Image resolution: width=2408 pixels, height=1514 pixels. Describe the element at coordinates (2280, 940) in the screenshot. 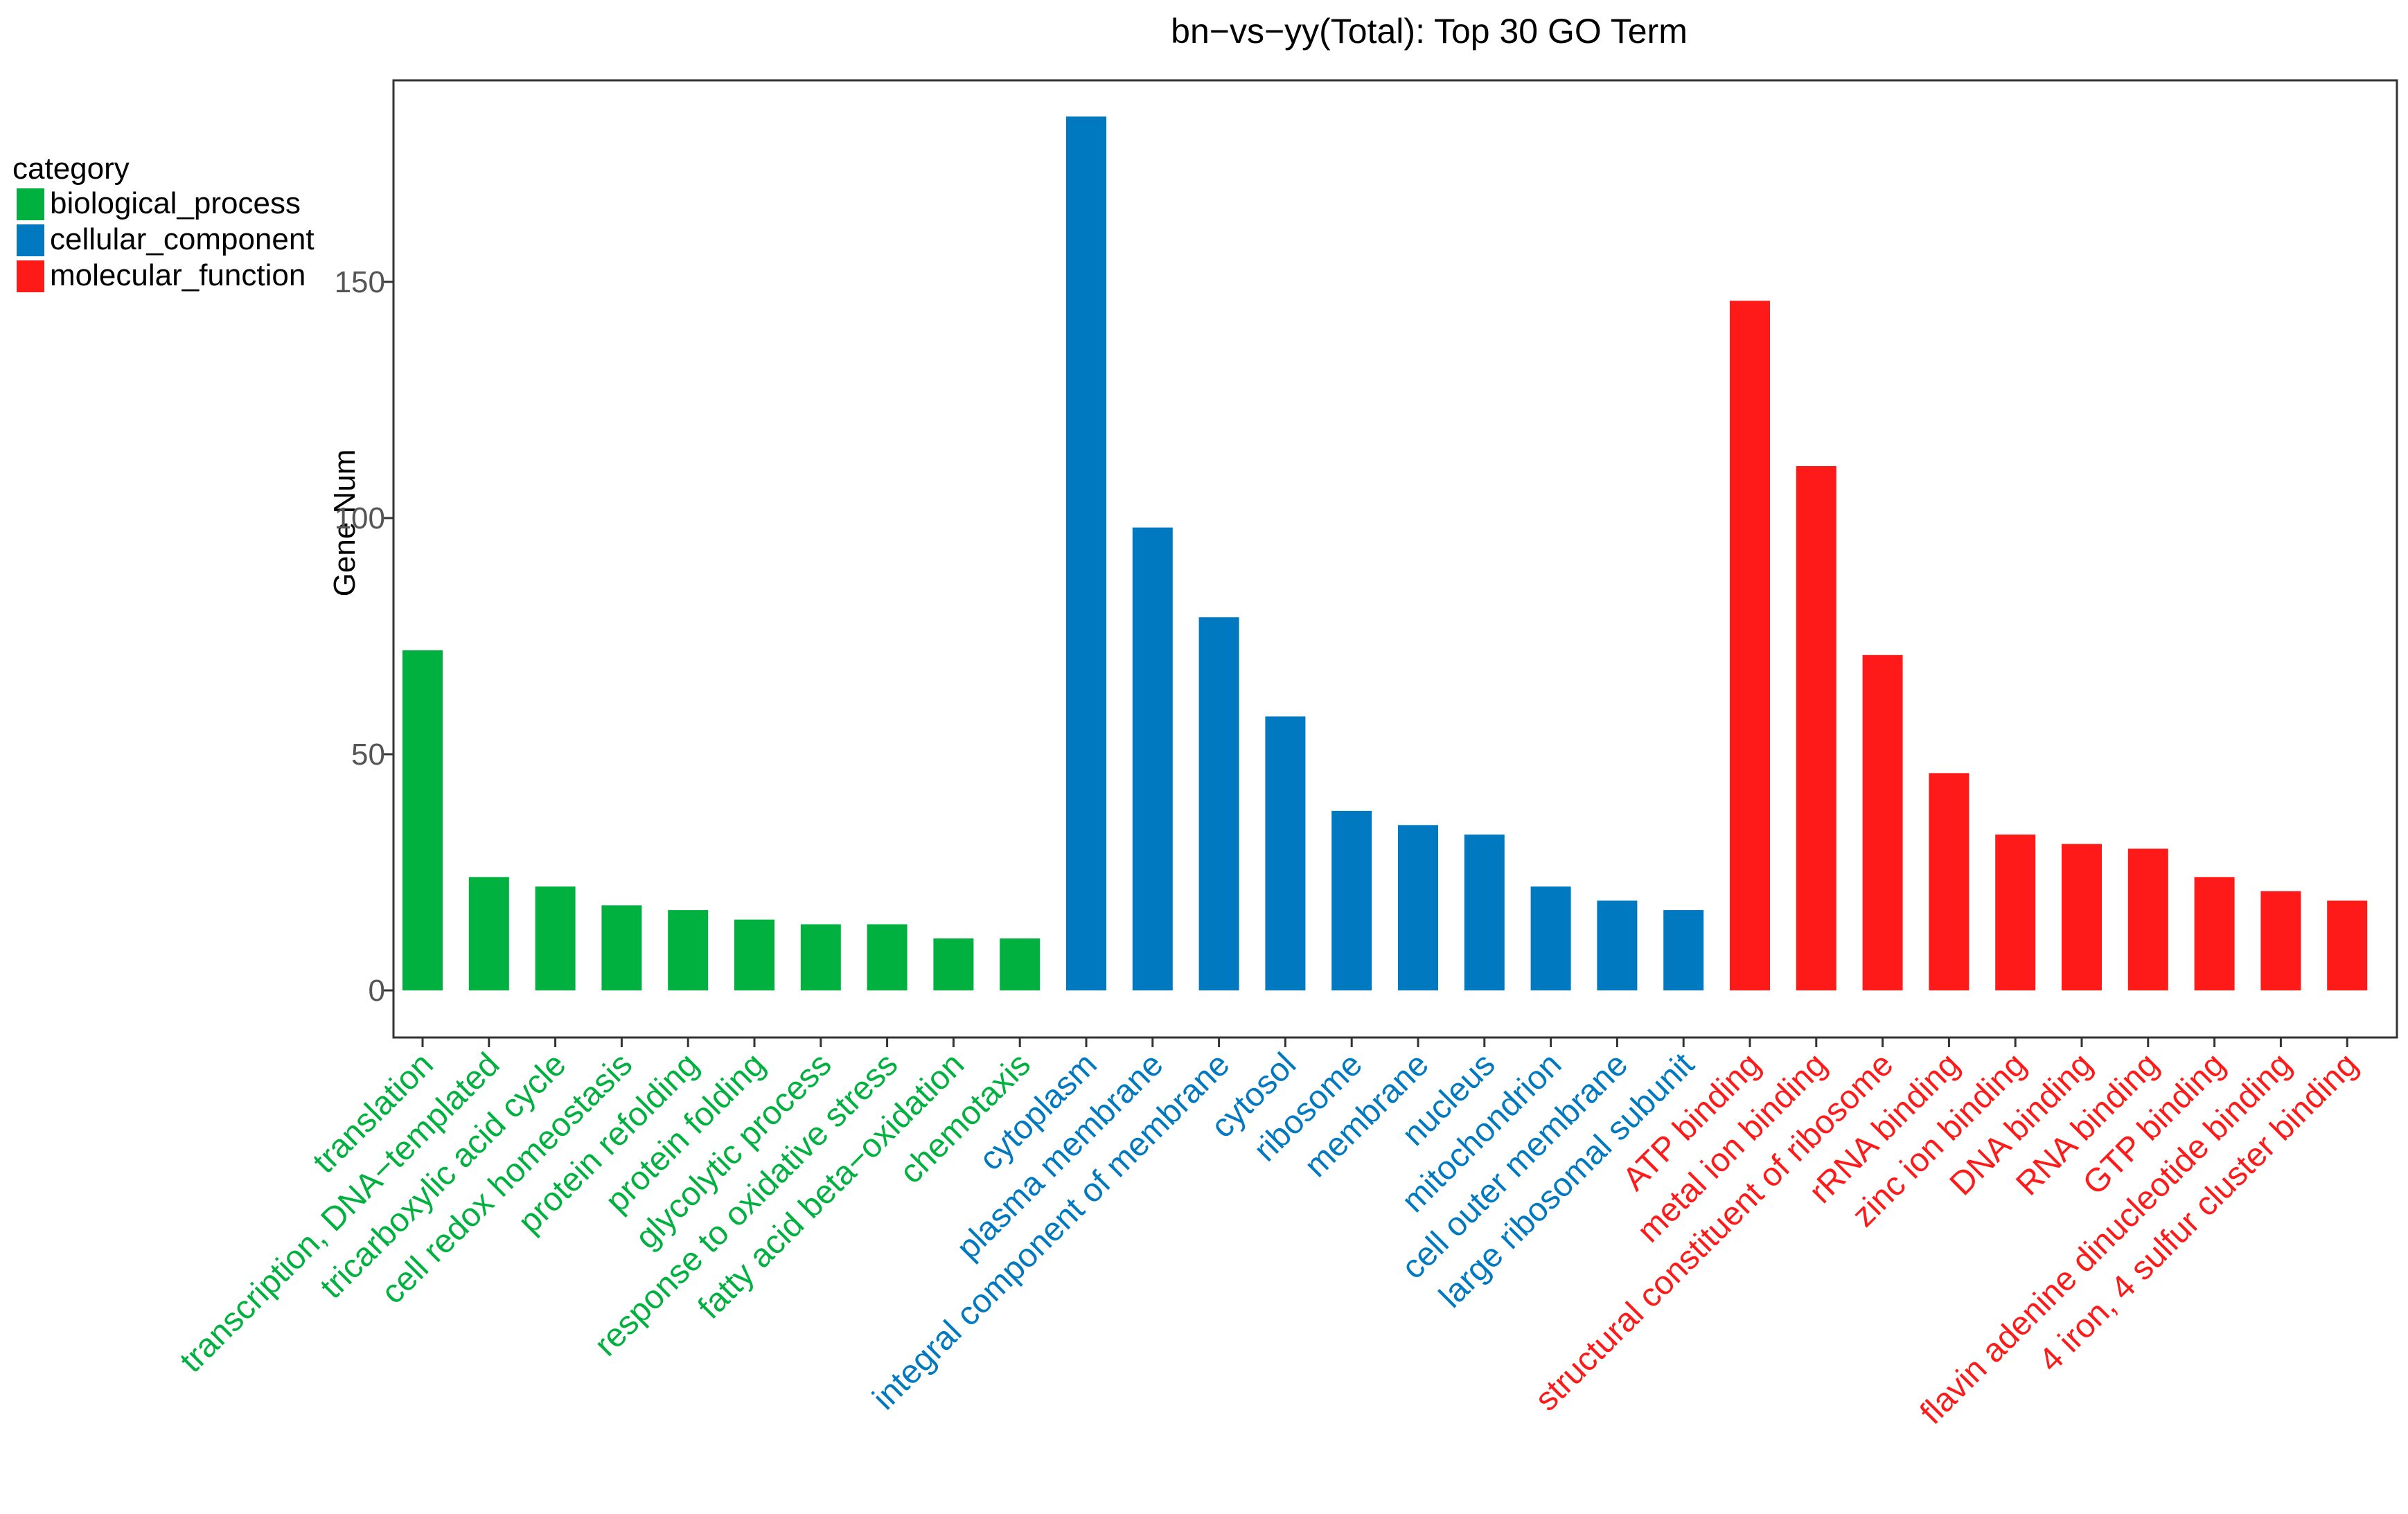

I see `bar-flavin-adenine-dinucleotide-binding` at that location.